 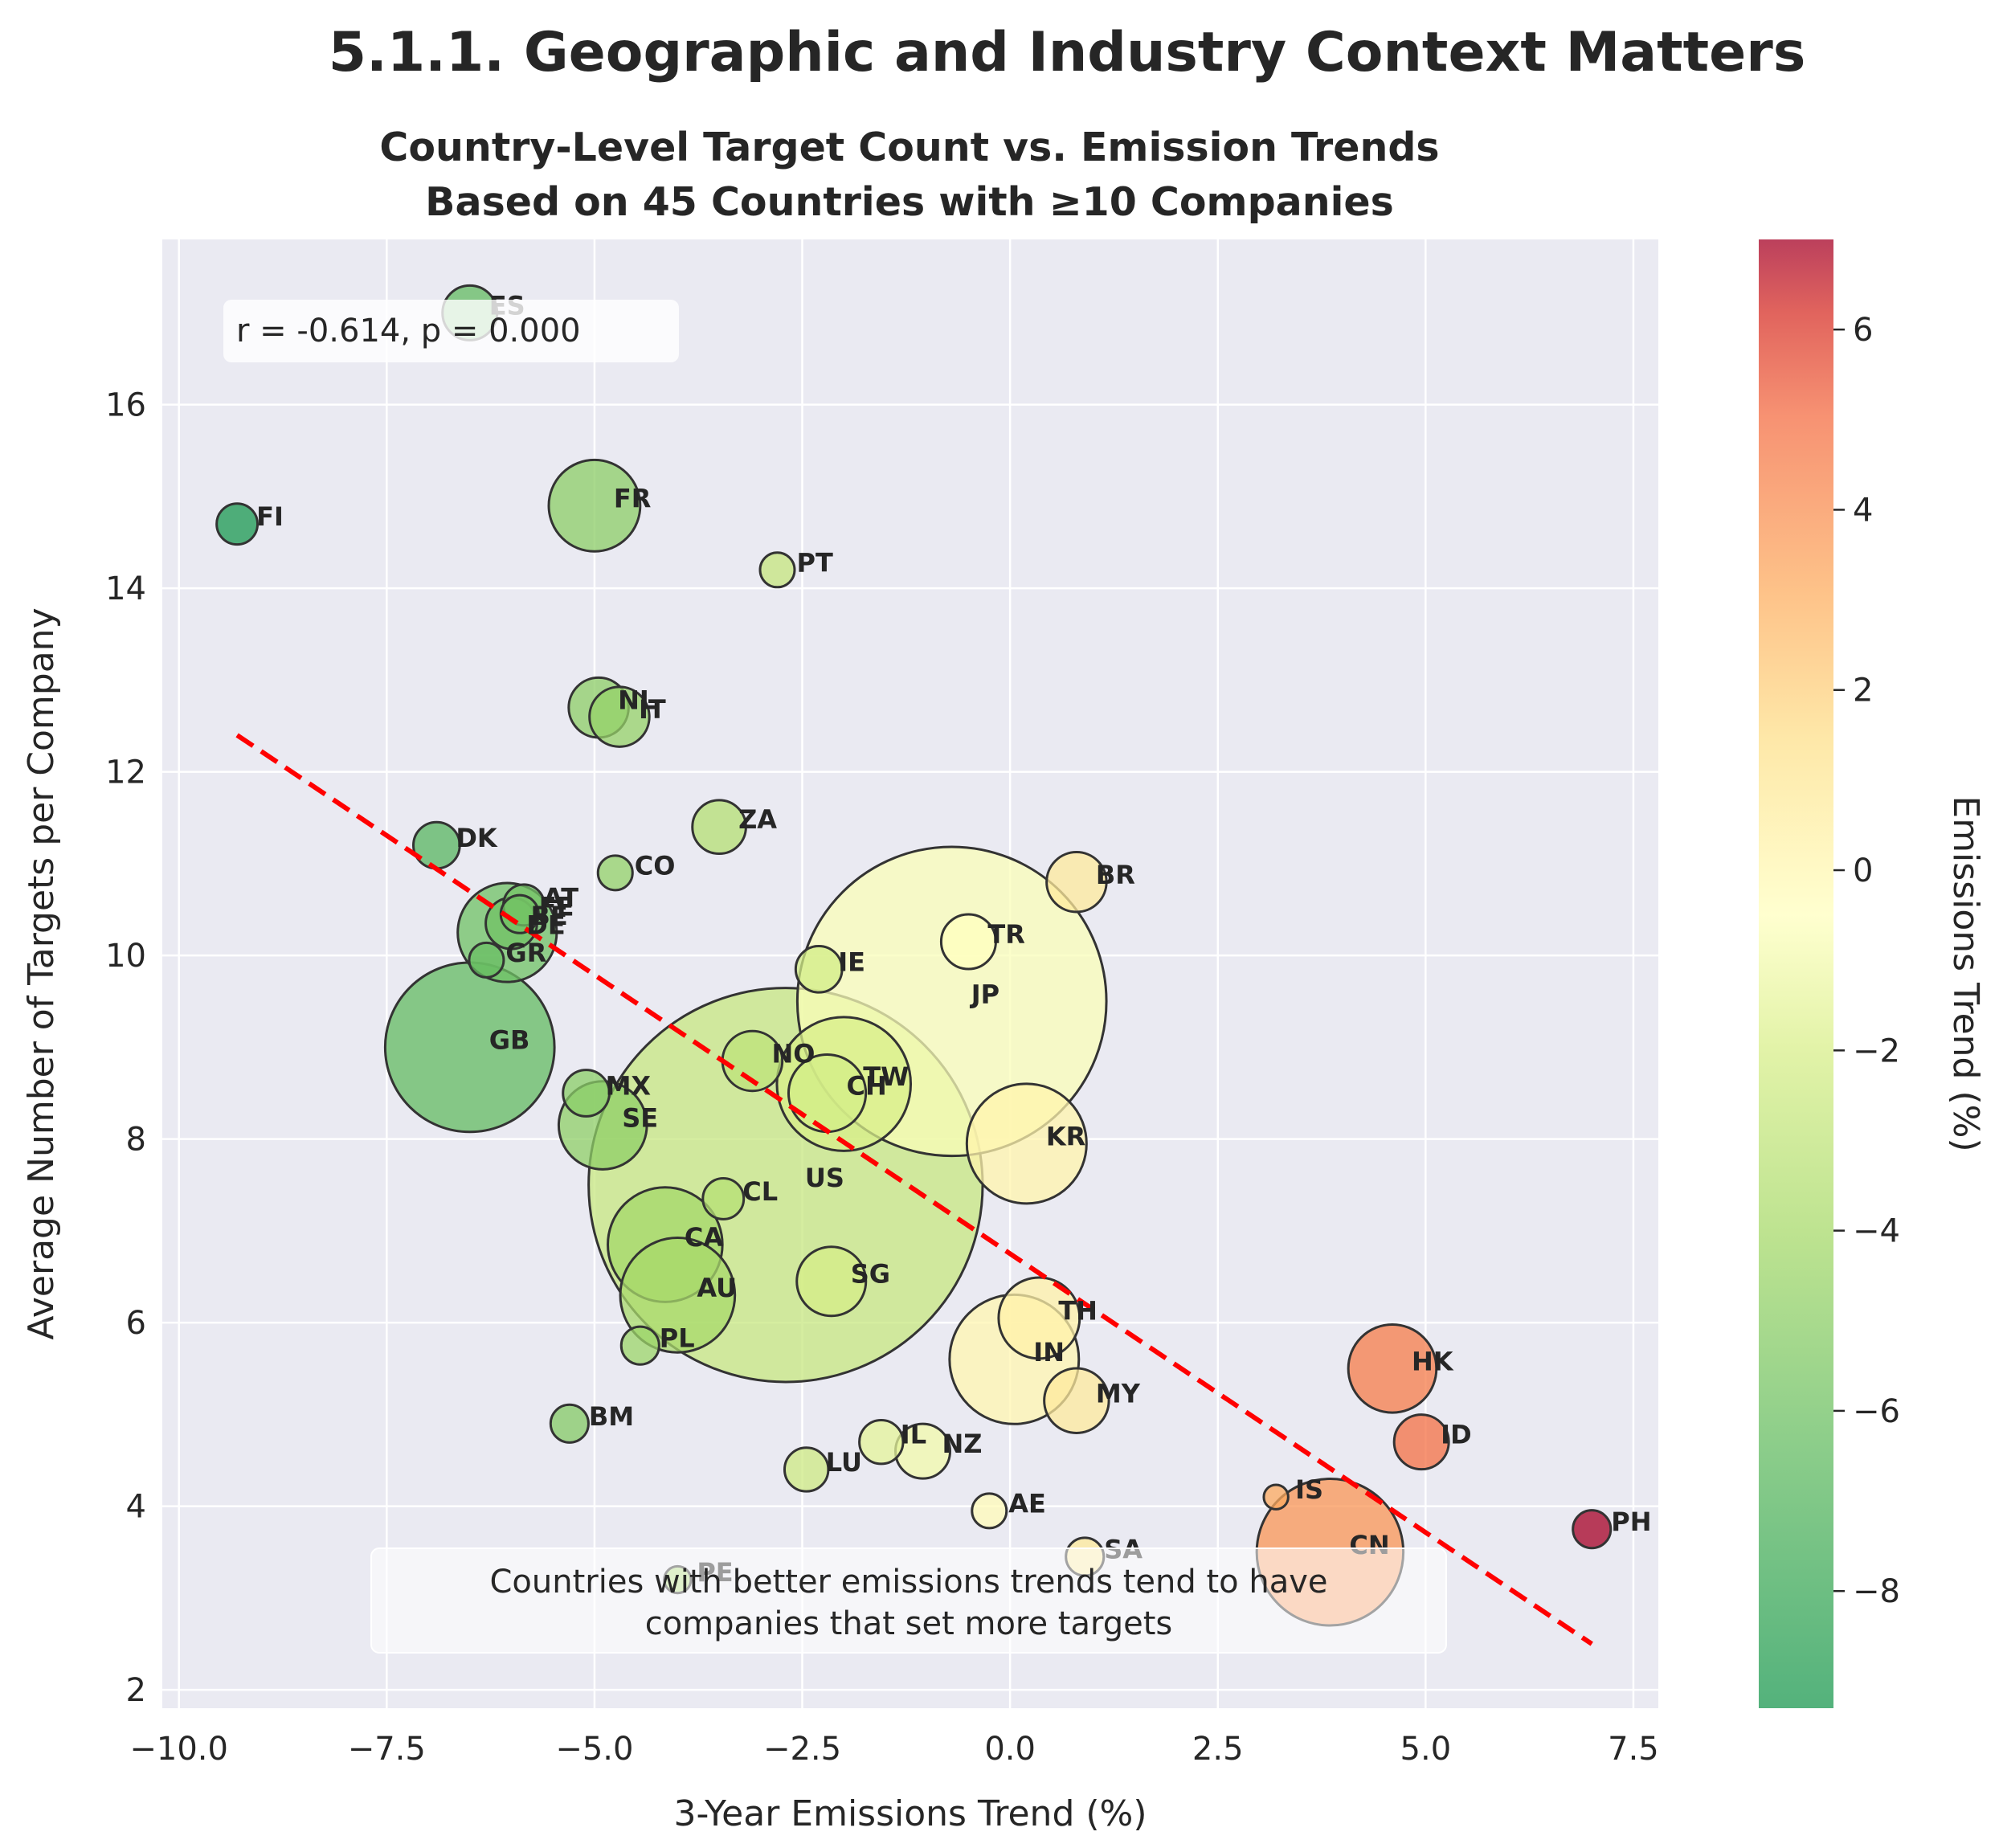 I want to click on y-tick-label: 4, so click(x=136, y=1508).